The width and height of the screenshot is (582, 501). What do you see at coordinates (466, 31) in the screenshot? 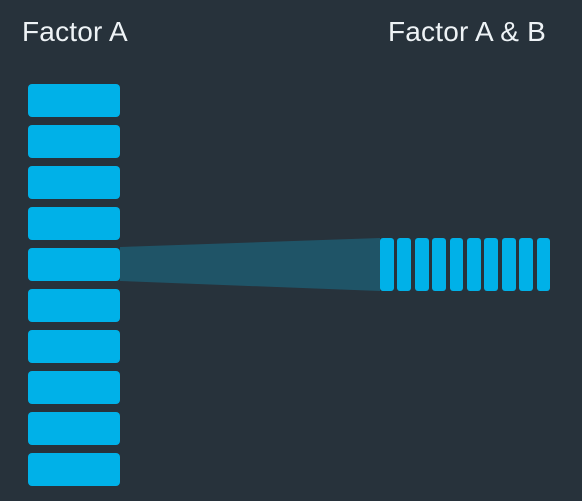
I see `factor-a-and-b-label: Factor A & B` at bounding box center [466, 31].